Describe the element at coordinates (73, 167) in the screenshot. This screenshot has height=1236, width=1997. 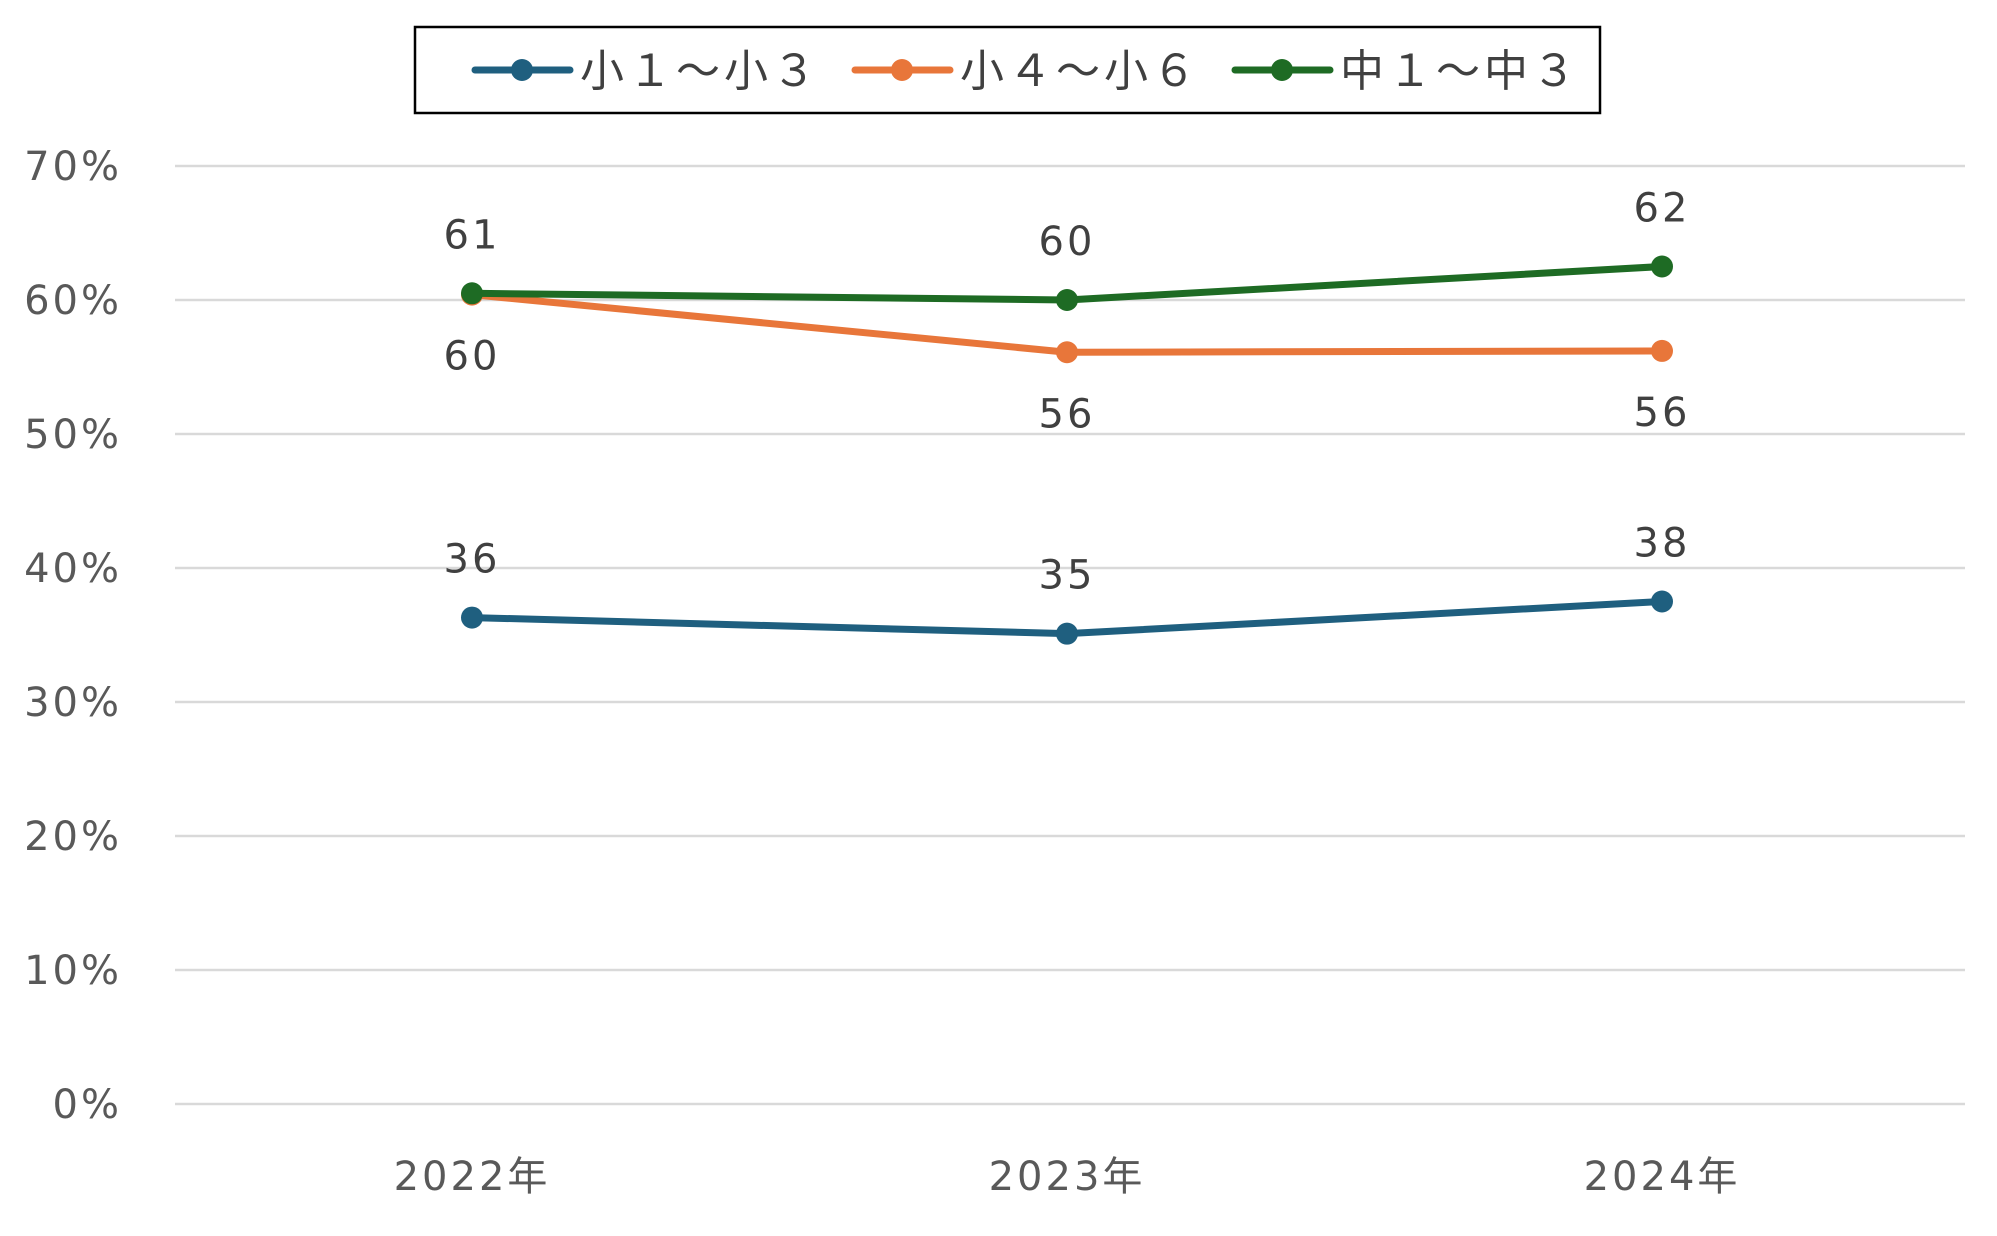
I see `y-tick-label: 70%` at that location.